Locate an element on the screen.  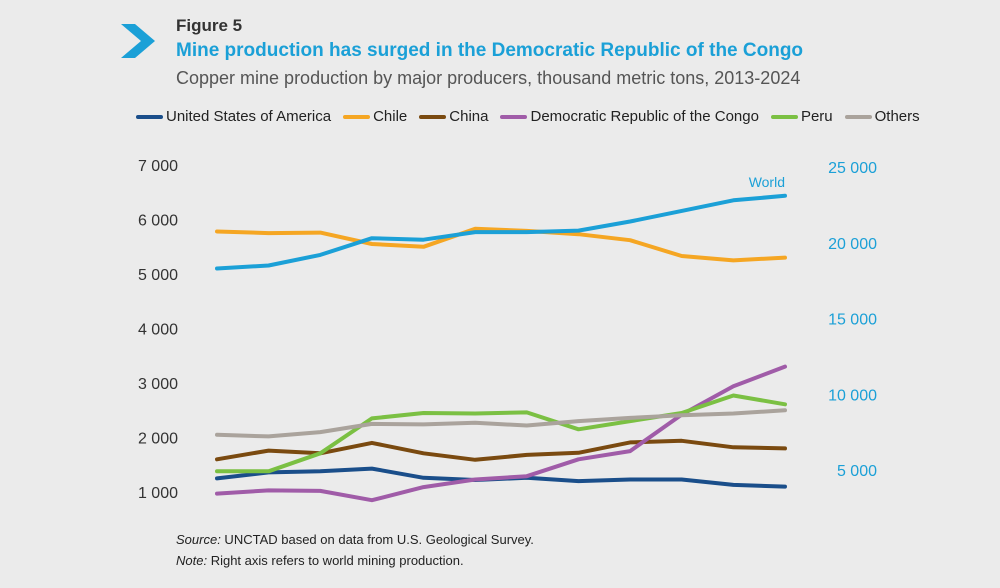
series-line-world is located at coordinates (501, 232).